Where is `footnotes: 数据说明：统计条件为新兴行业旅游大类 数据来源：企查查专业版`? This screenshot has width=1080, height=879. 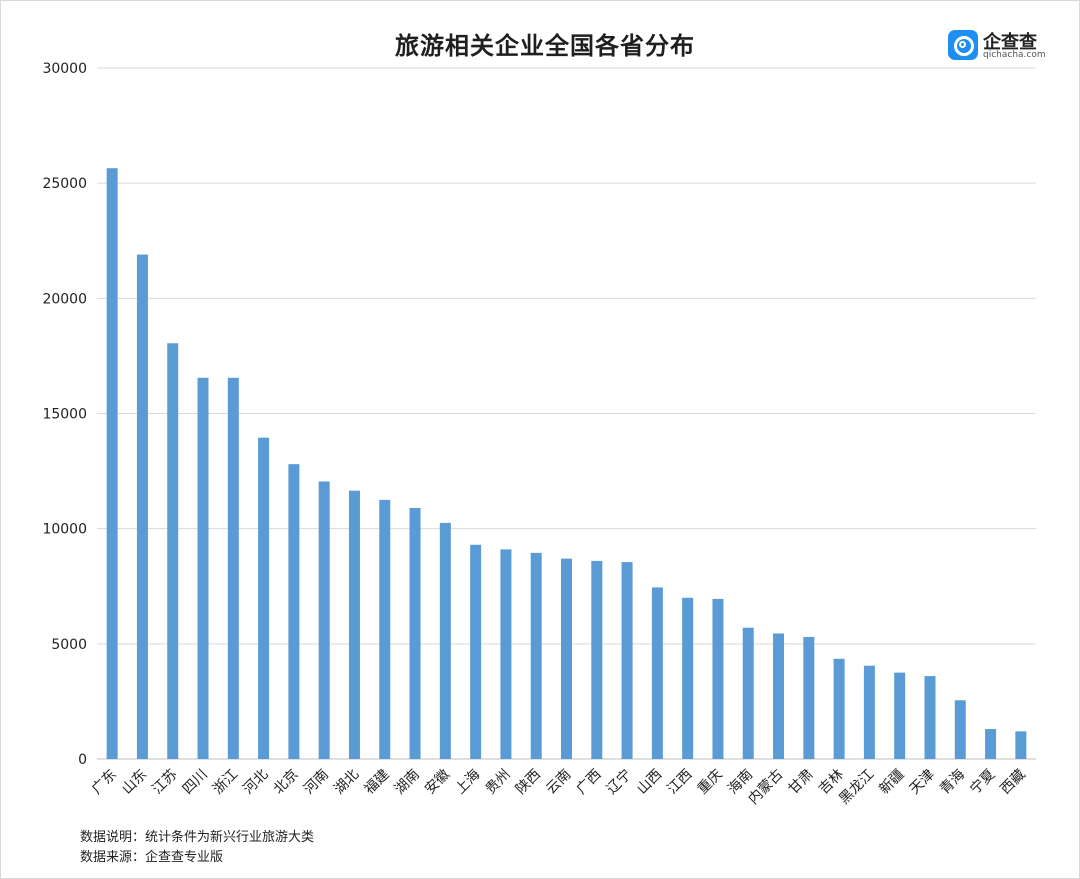
footnotes: 数据说明：统计条件为新兴行业旅游大类 数据来源：企查查专业版 is located at coordinates (197, 848).